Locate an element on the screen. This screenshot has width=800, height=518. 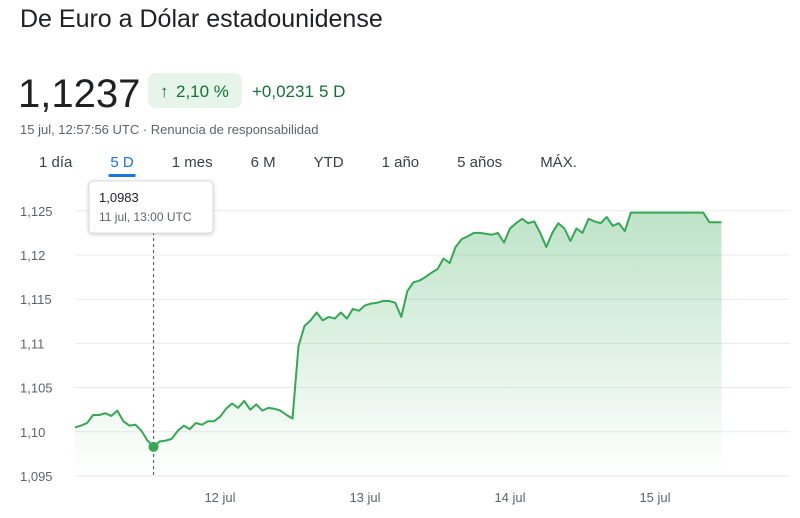
tab-underline is located at coordinates (122, 175).